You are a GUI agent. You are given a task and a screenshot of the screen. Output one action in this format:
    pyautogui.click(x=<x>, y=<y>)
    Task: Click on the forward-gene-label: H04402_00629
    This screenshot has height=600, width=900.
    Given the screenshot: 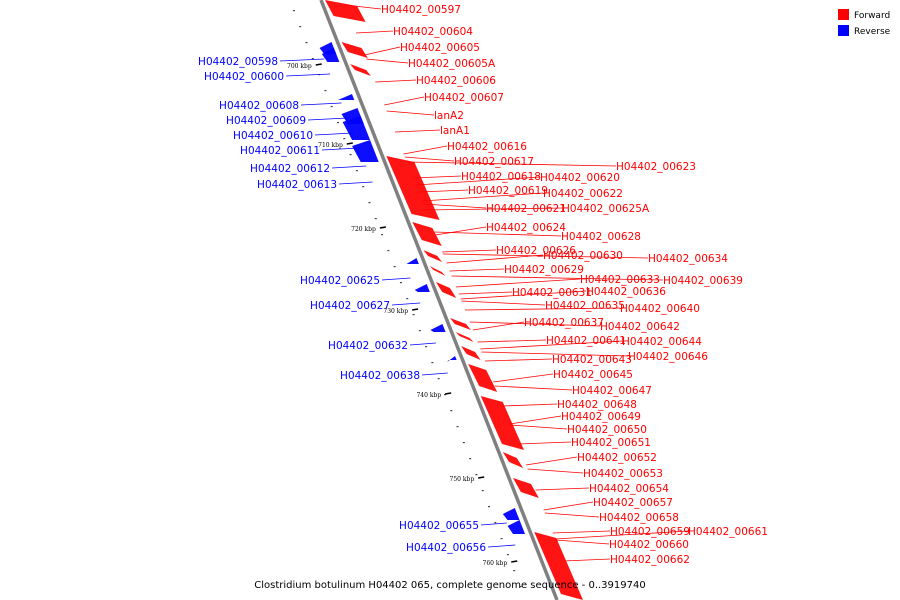 What is the action you would take?
    pyautogui.click(x=544, y=270)
    